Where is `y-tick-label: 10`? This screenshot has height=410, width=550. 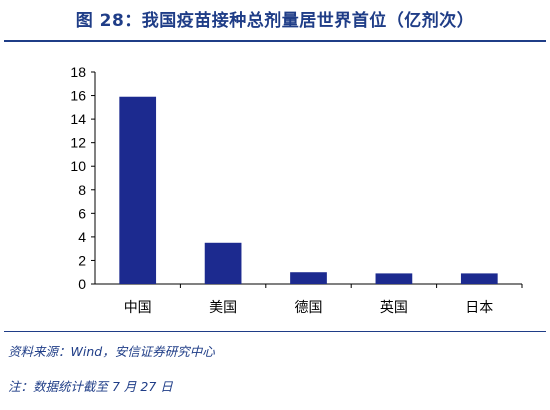 y-tick-label: 10 is located at coordinates (78, 166).